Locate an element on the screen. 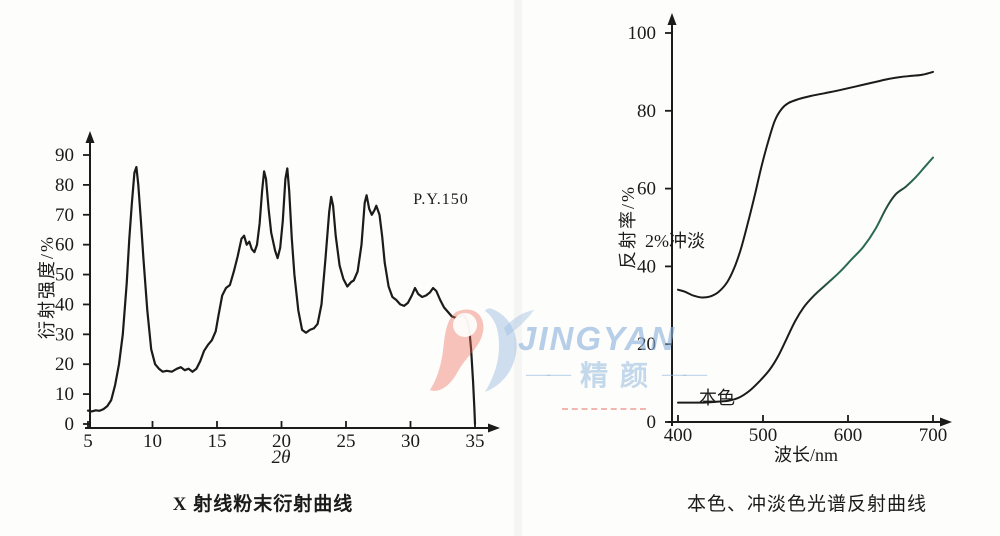 This screenshot has width=1000, height=536. curve-label-2pct-tint: 2%冲淡 is located at coordinates (675, 241).